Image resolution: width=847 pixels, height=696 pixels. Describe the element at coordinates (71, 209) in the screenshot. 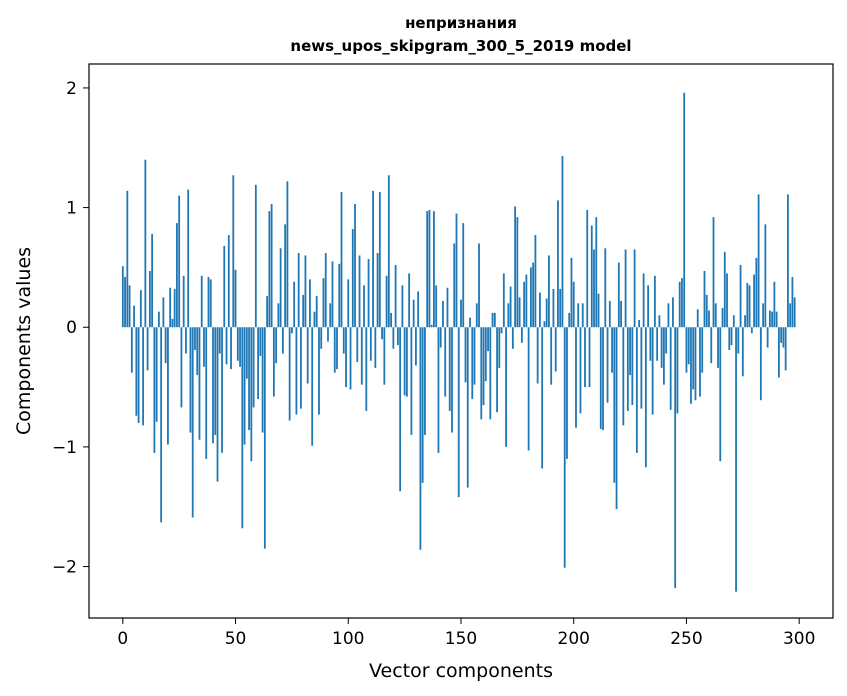

I see `y-tick-label: 1` at that location.